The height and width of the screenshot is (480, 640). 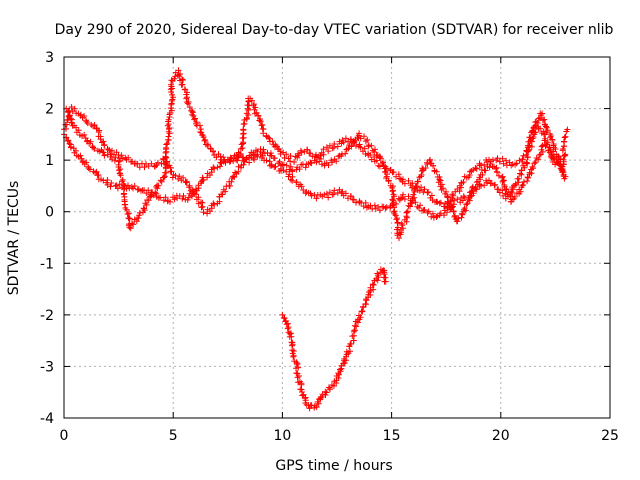 I want to click on x-tick-label: 15, so click(x=392, y=436).